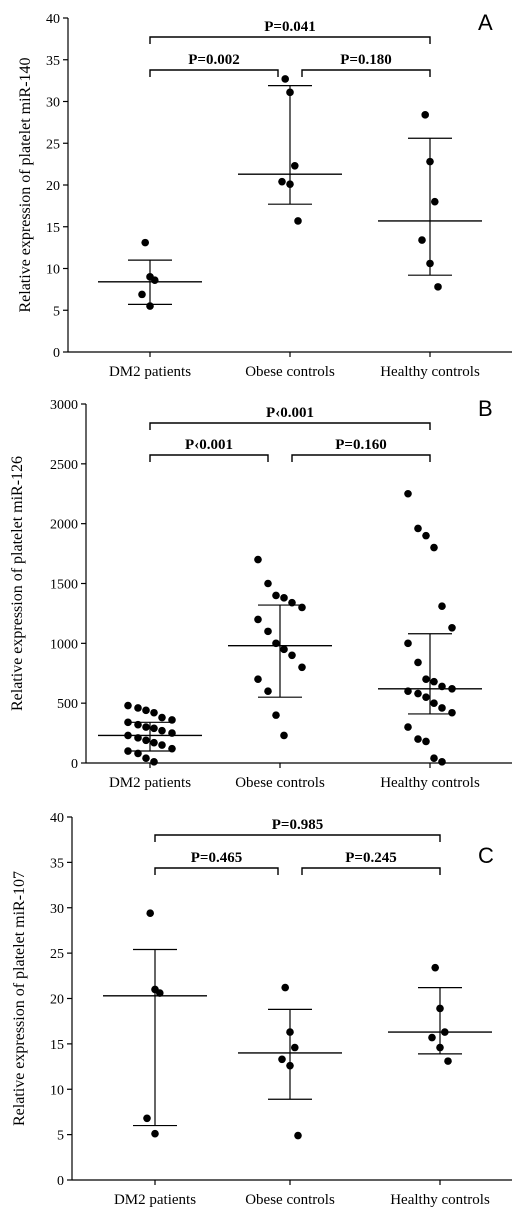 The width and height of the screenshot is (517, 1231). I want to click on p-value-label: P=0.985, so click(297, 825).